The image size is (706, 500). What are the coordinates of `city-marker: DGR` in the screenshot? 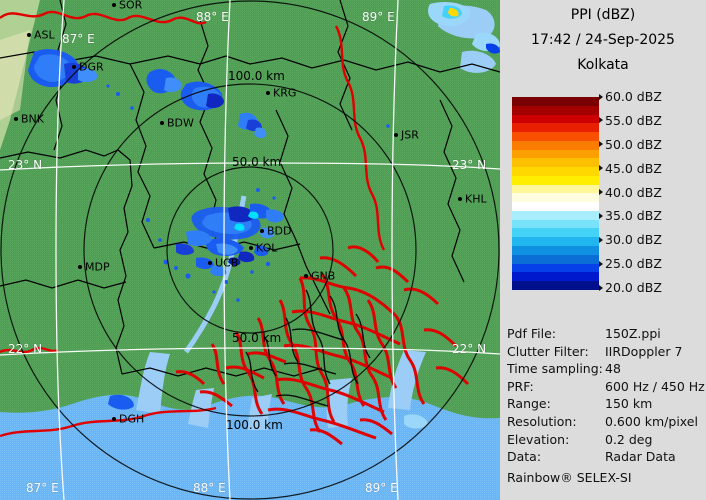 It's located at (88, 67).